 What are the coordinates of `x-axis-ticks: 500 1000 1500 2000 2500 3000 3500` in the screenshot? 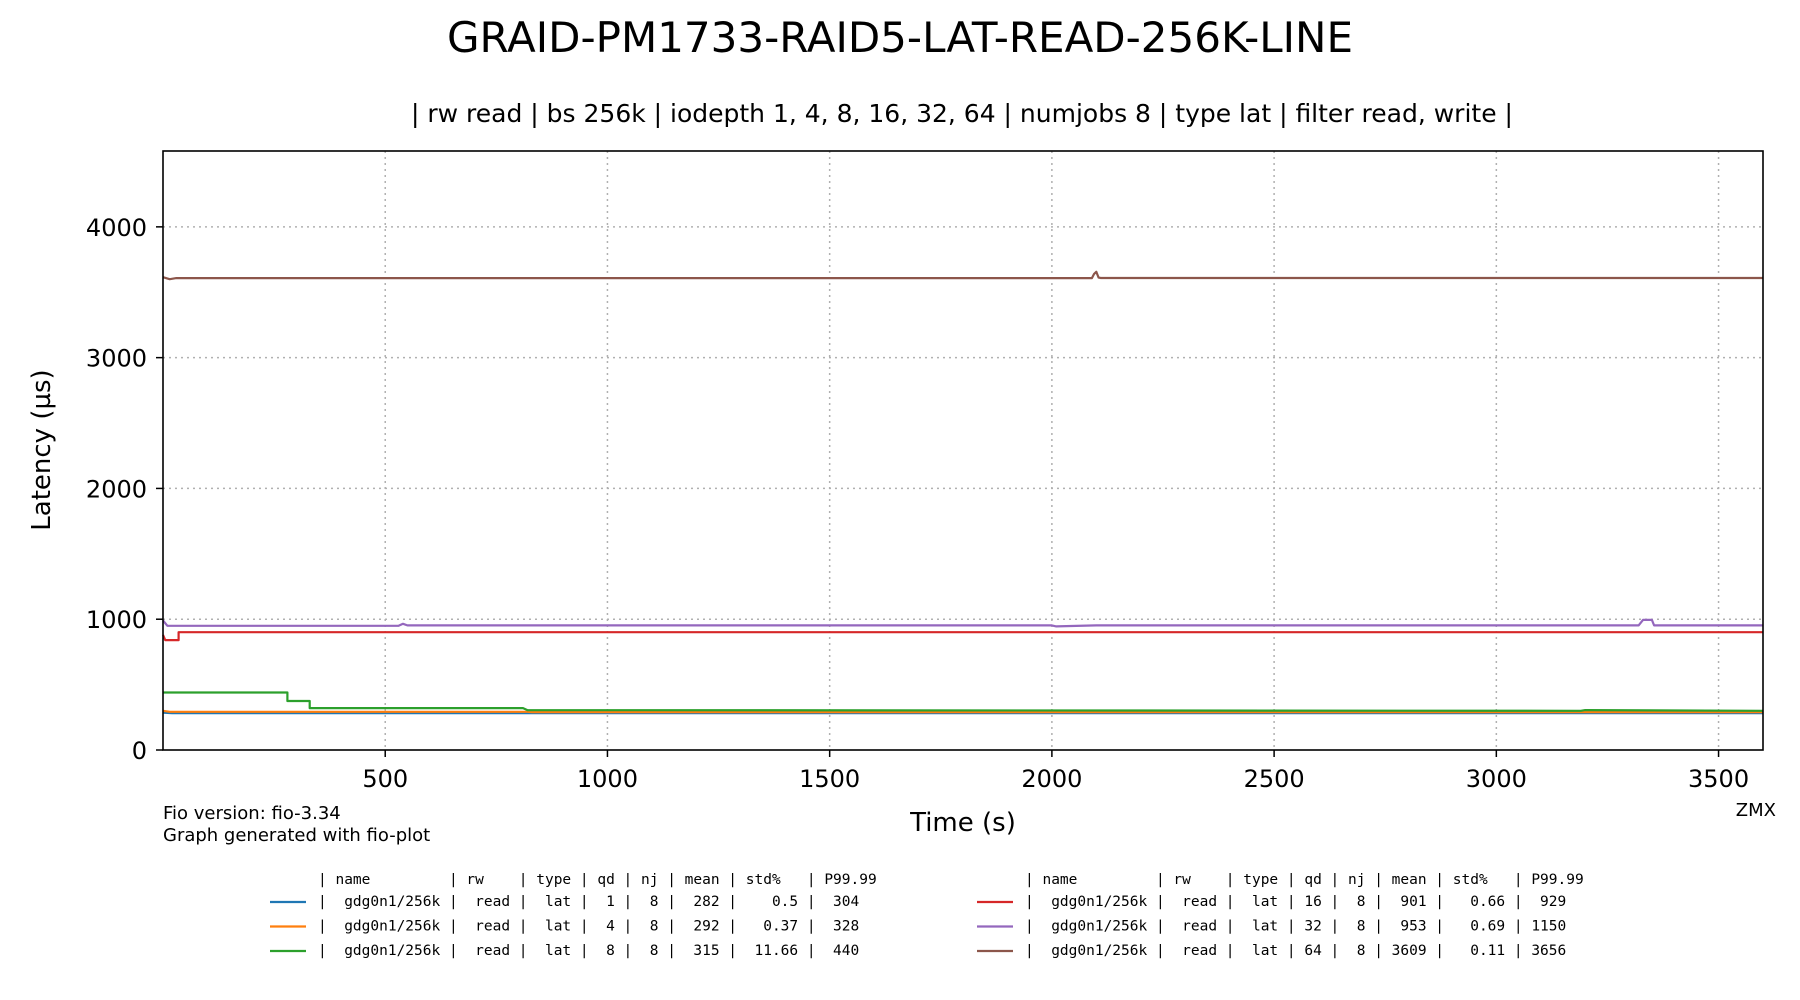 It's located at (1055, 771).